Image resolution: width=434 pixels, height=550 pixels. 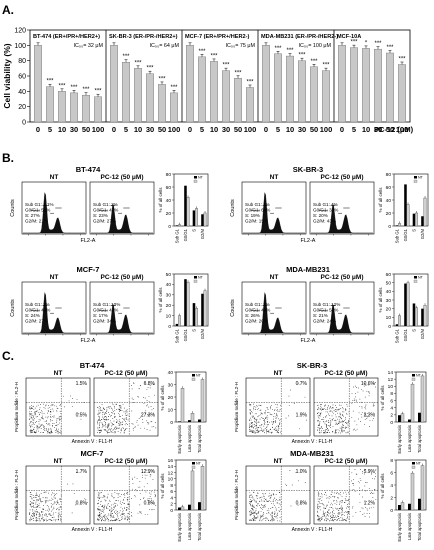 I want to click on cell-line-title: MDA-MB231, so click(x=312, y=453).